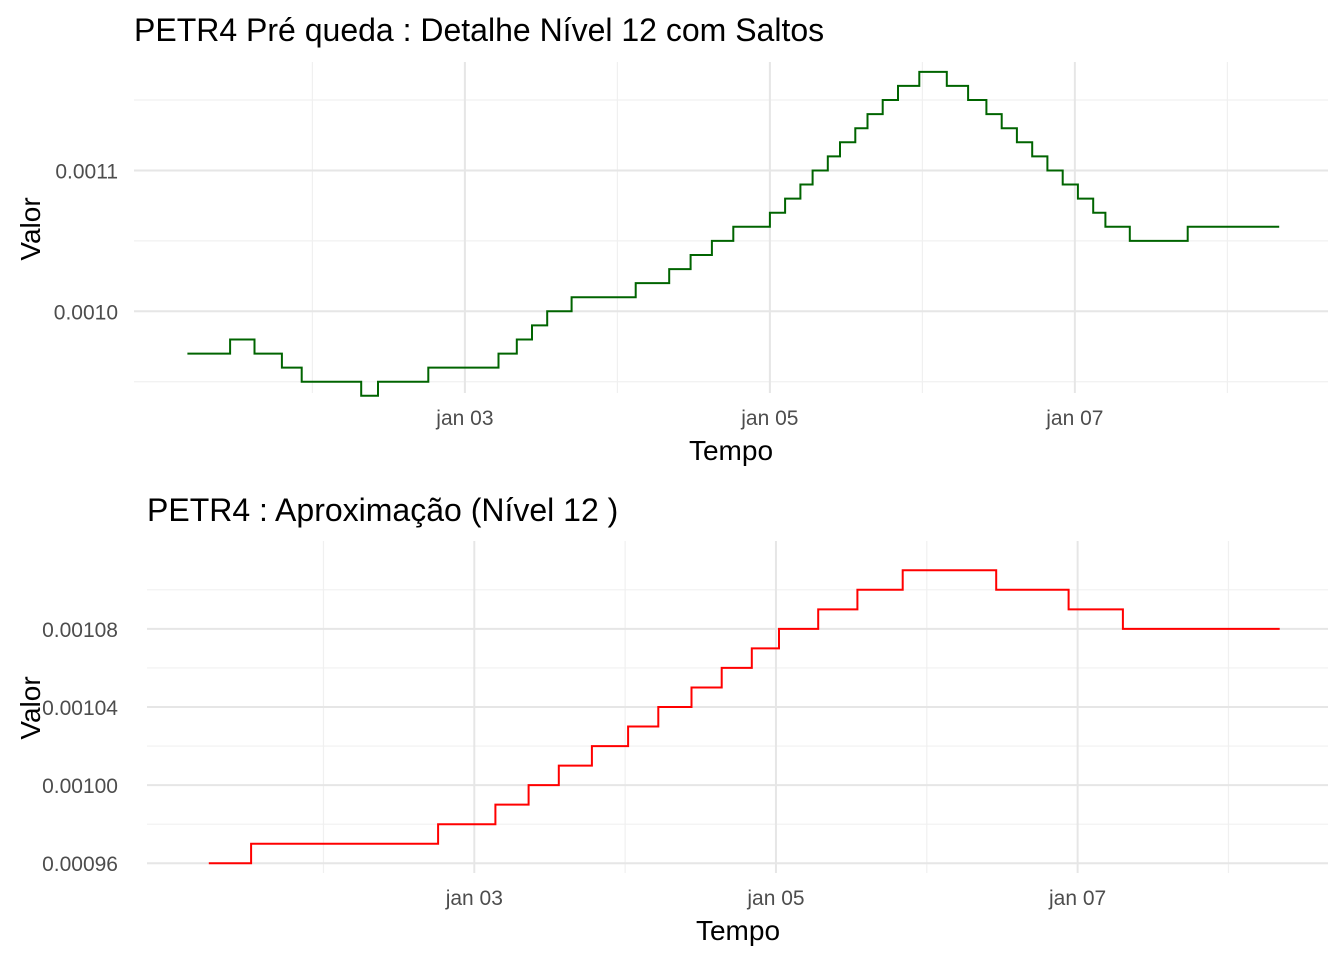 Image resolution: width=1344 pixels, height=960 pixels. Describe the element at coordinates (80, 786) in the screenshot. I see `y-tick-label: 0.00100` at that location.